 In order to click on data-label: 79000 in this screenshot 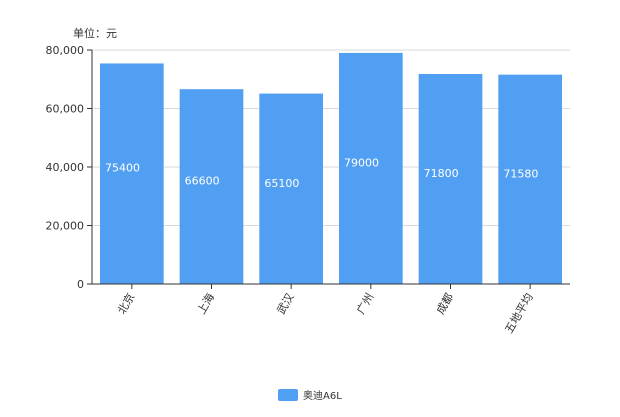, I will do `click(361, 162)`.